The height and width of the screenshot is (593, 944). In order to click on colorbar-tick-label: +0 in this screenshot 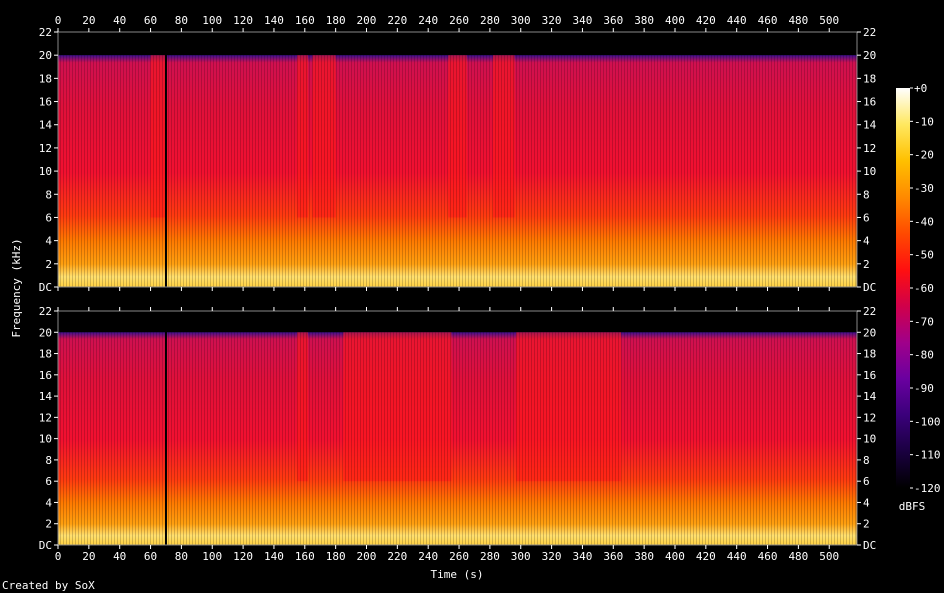, I will do `click(920, 88)`.